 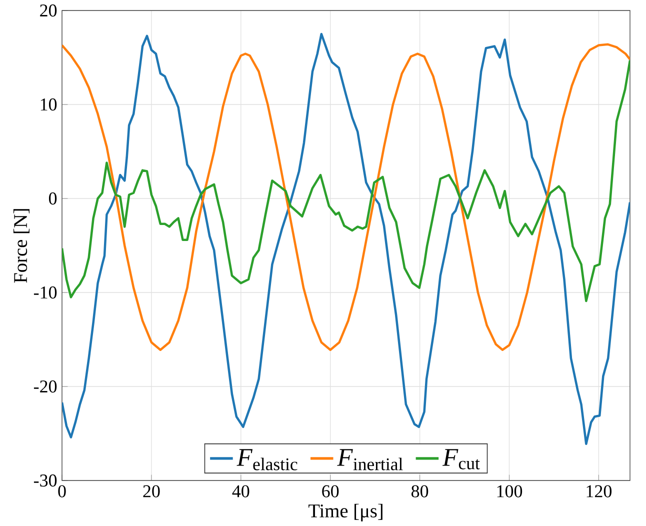 I want to click on x-tick-label: 20, so click(x=151, y=491).